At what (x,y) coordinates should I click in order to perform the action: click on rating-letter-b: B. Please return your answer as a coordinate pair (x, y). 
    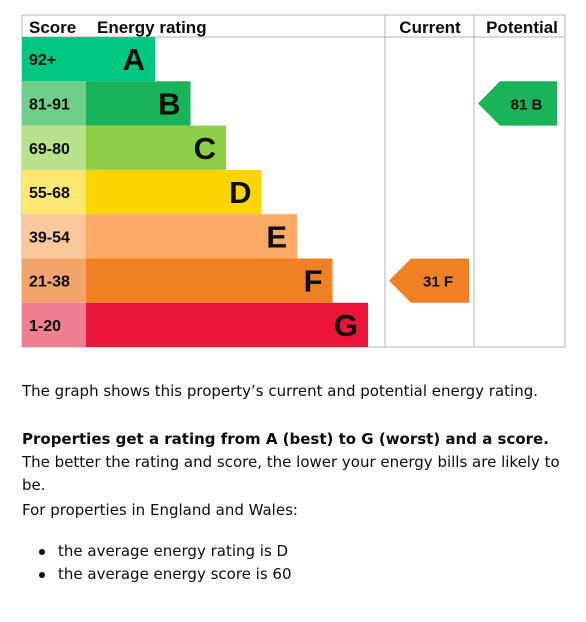
    Looking at the image, I should click on (169, 103).